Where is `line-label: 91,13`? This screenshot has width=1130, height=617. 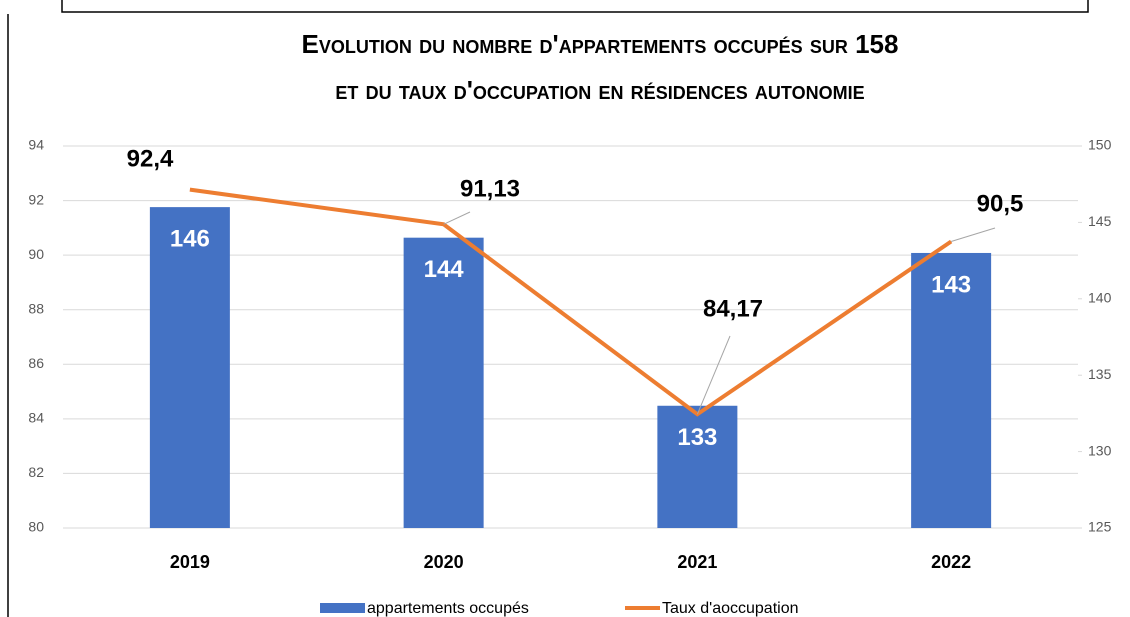 line-label: 91,13 is located at coordinates (490, 188).